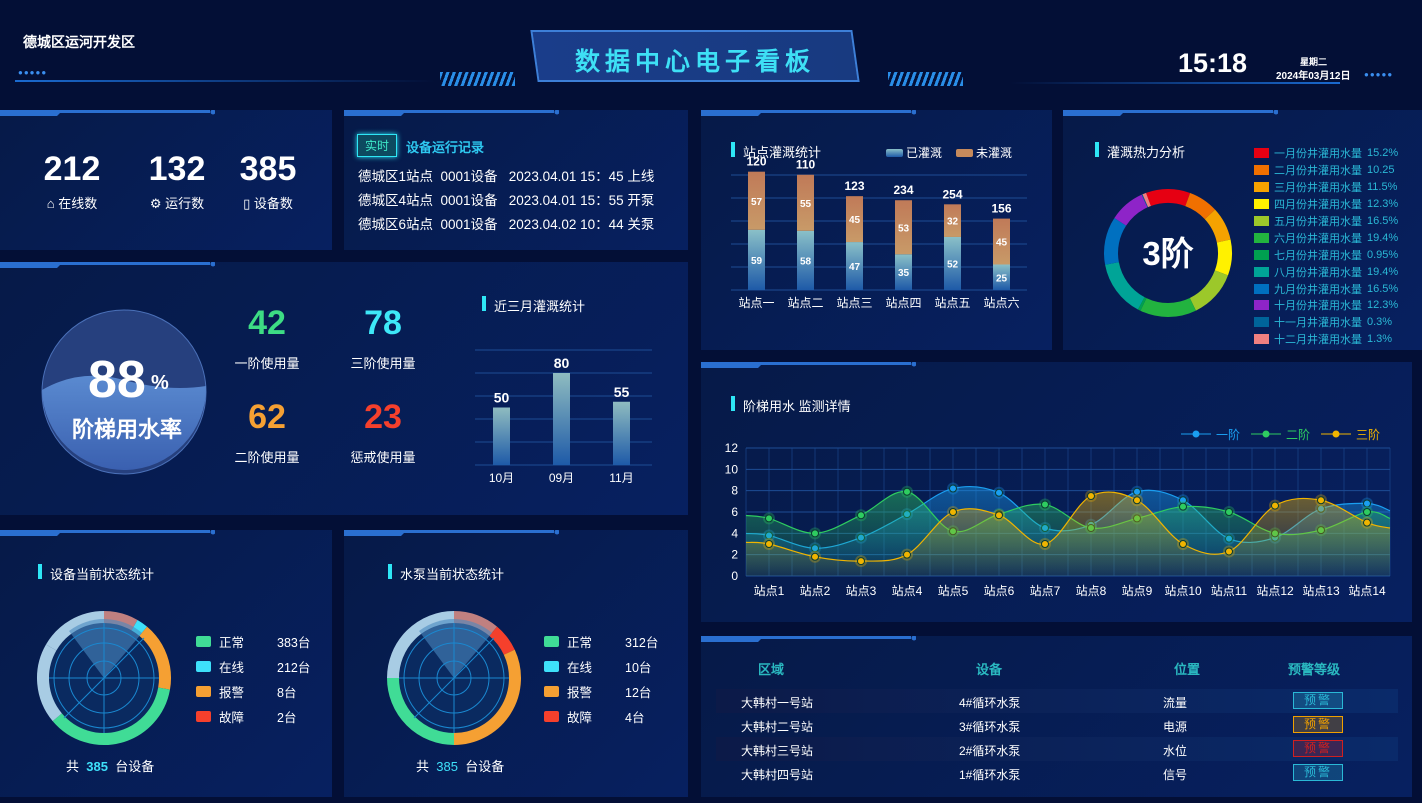 The height and width of the screenshot is (803, 1422). What do you see at coordinates (601, 679) in the screenshot?
I see `pump-status-legend: 正常 312台 在线 10台 报警 12台 故障 4台` at bounding box center [601, 679].